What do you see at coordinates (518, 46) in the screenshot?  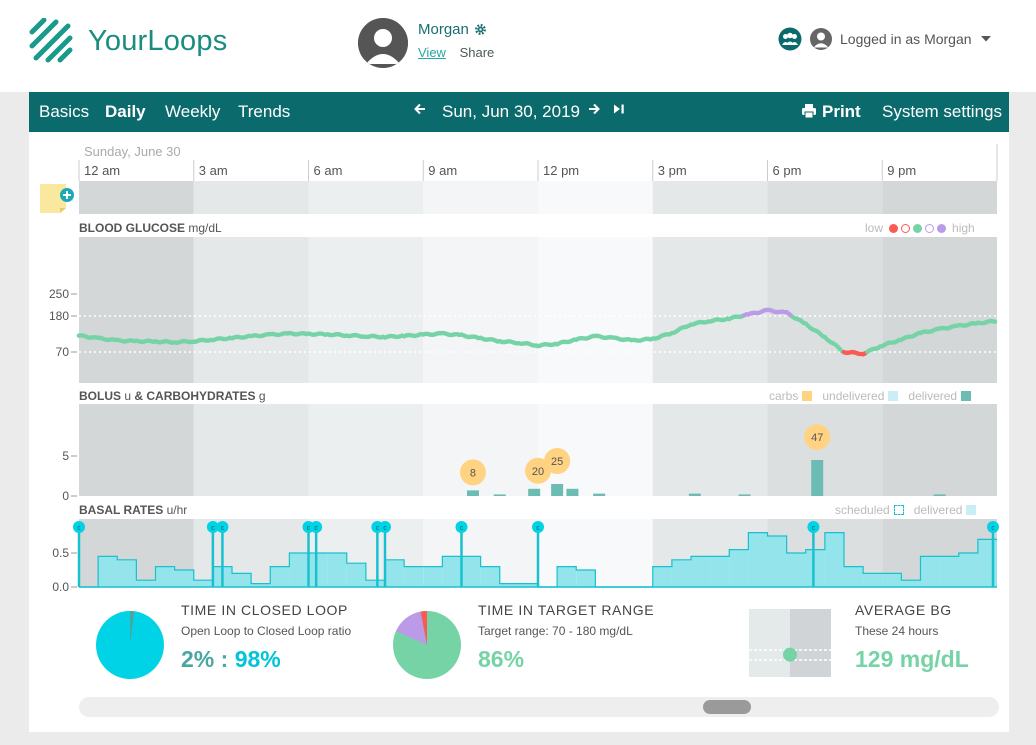 I see `app-header: YourLoops Morgan View Share` at bounding box center [518, 46].